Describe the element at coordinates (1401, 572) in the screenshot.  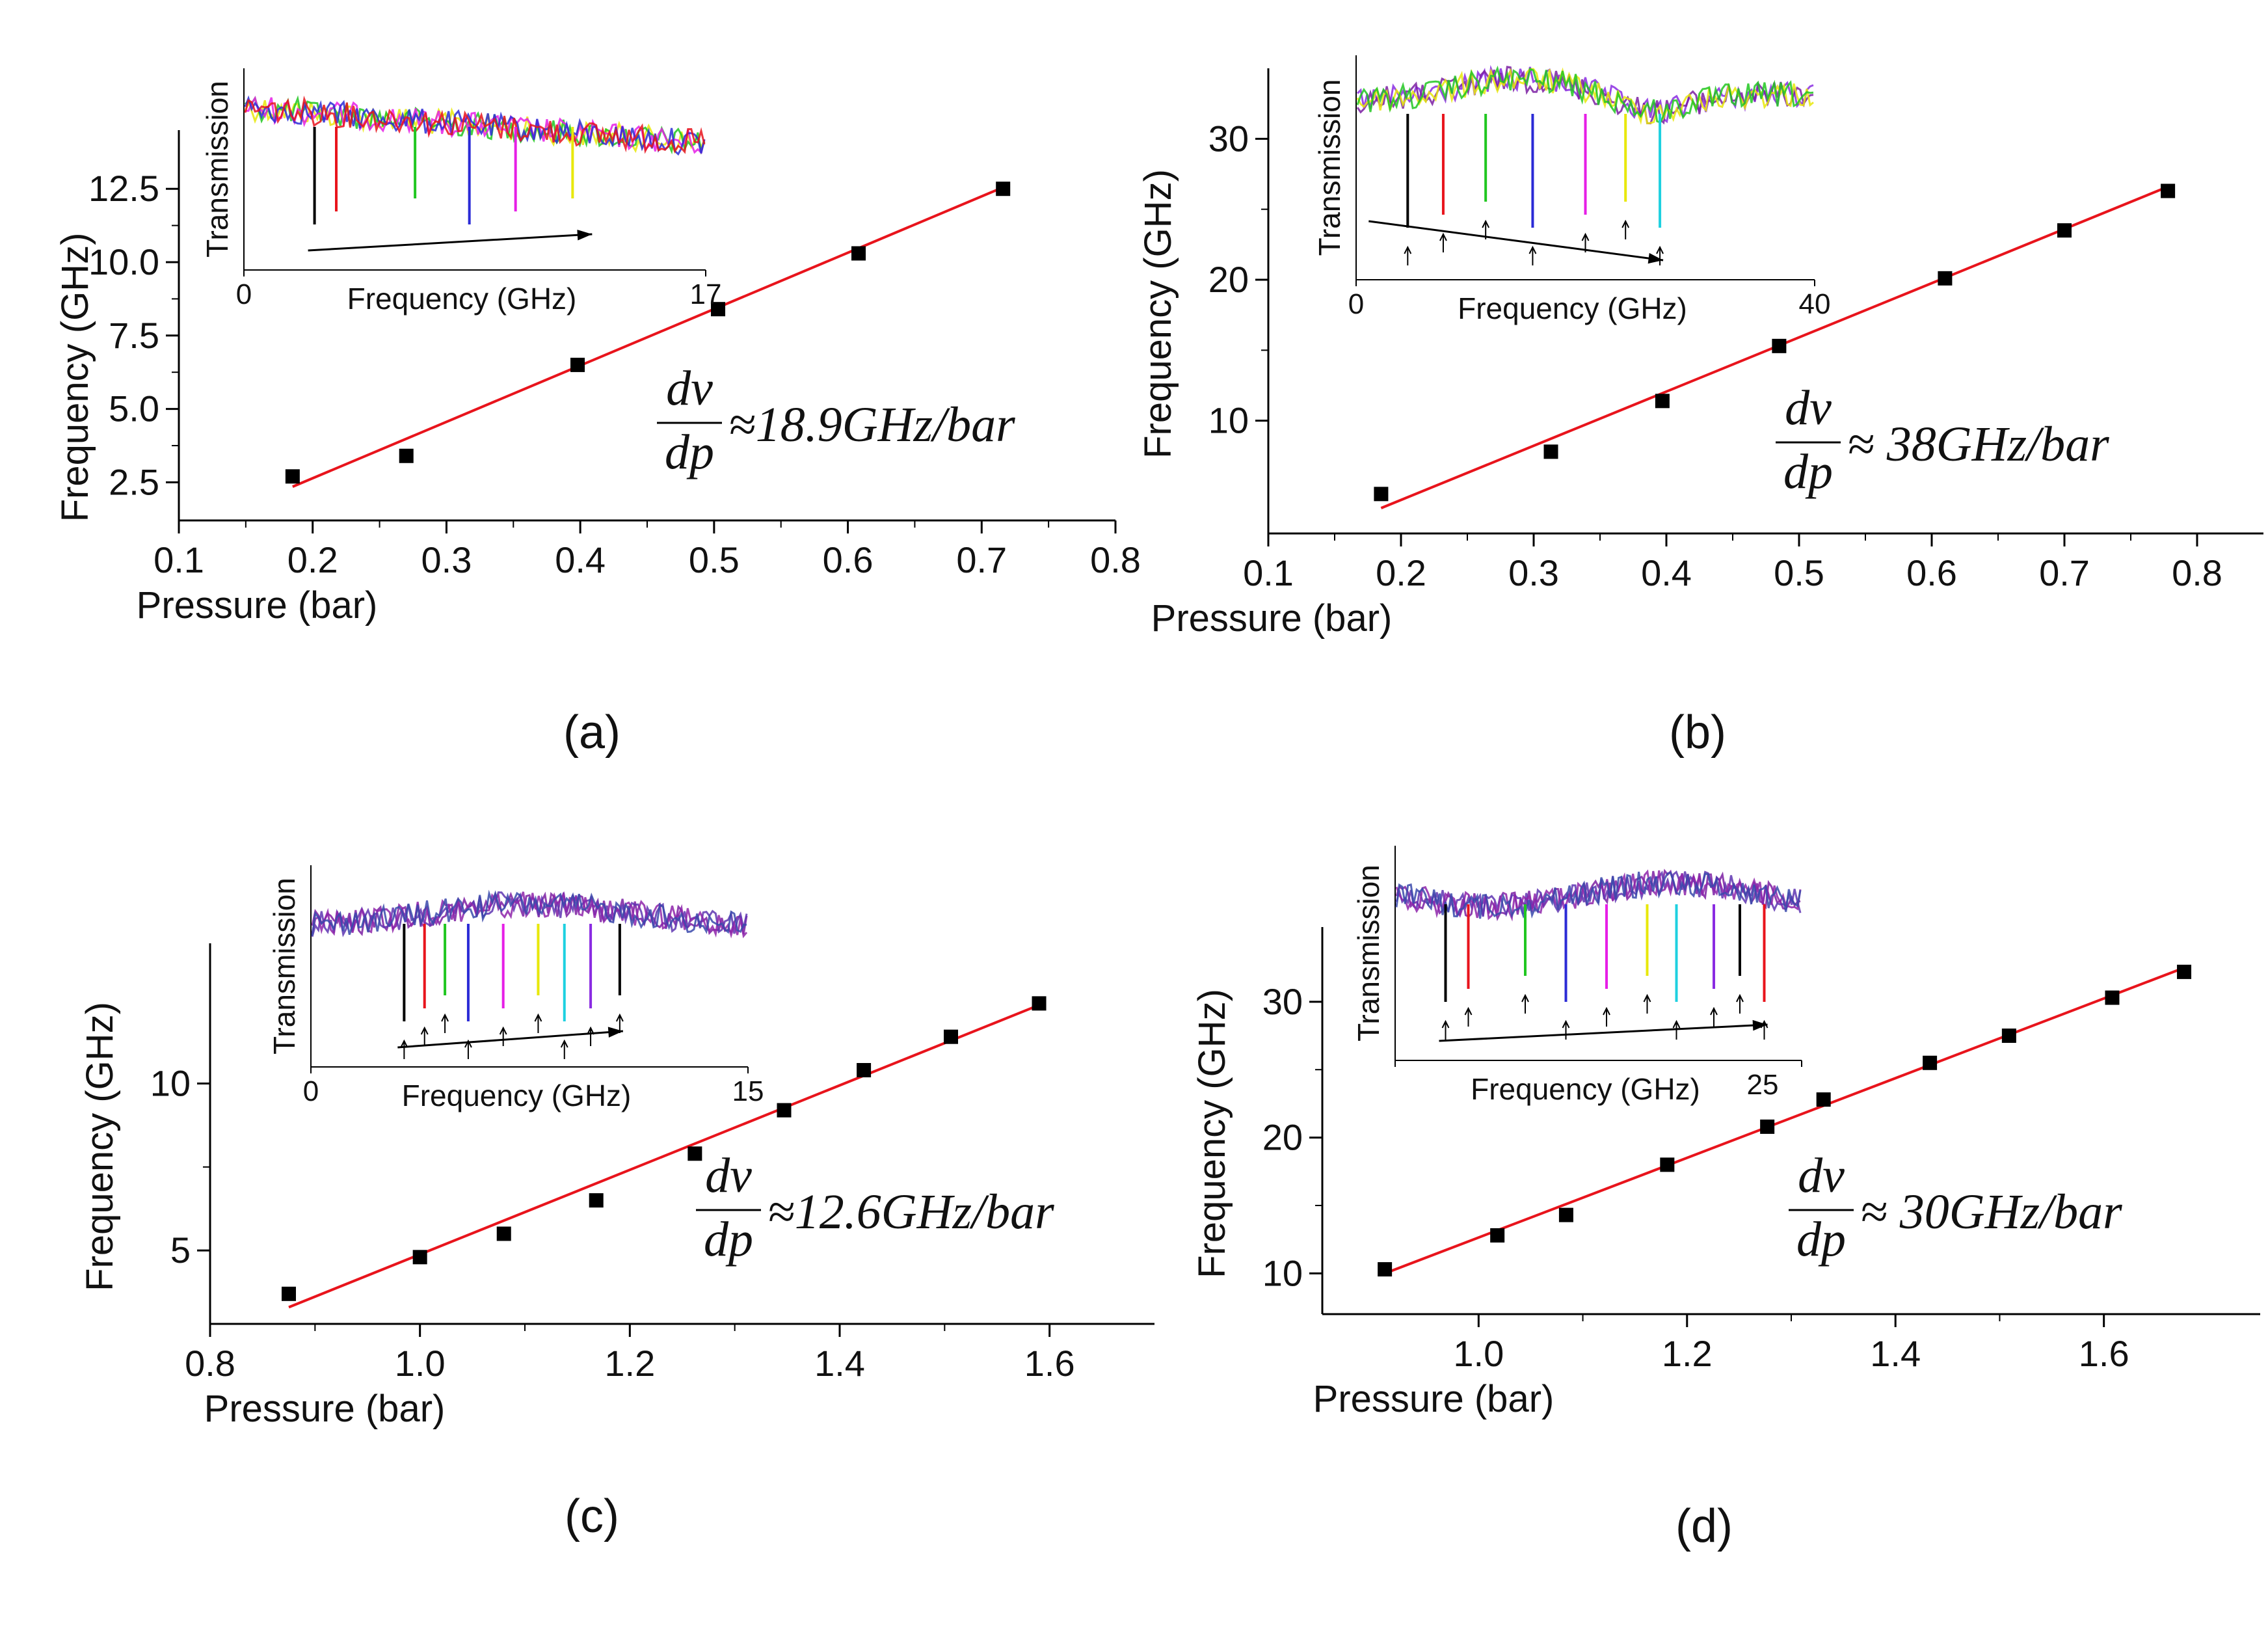
I see `x-tick-label: 0.2` at that location.